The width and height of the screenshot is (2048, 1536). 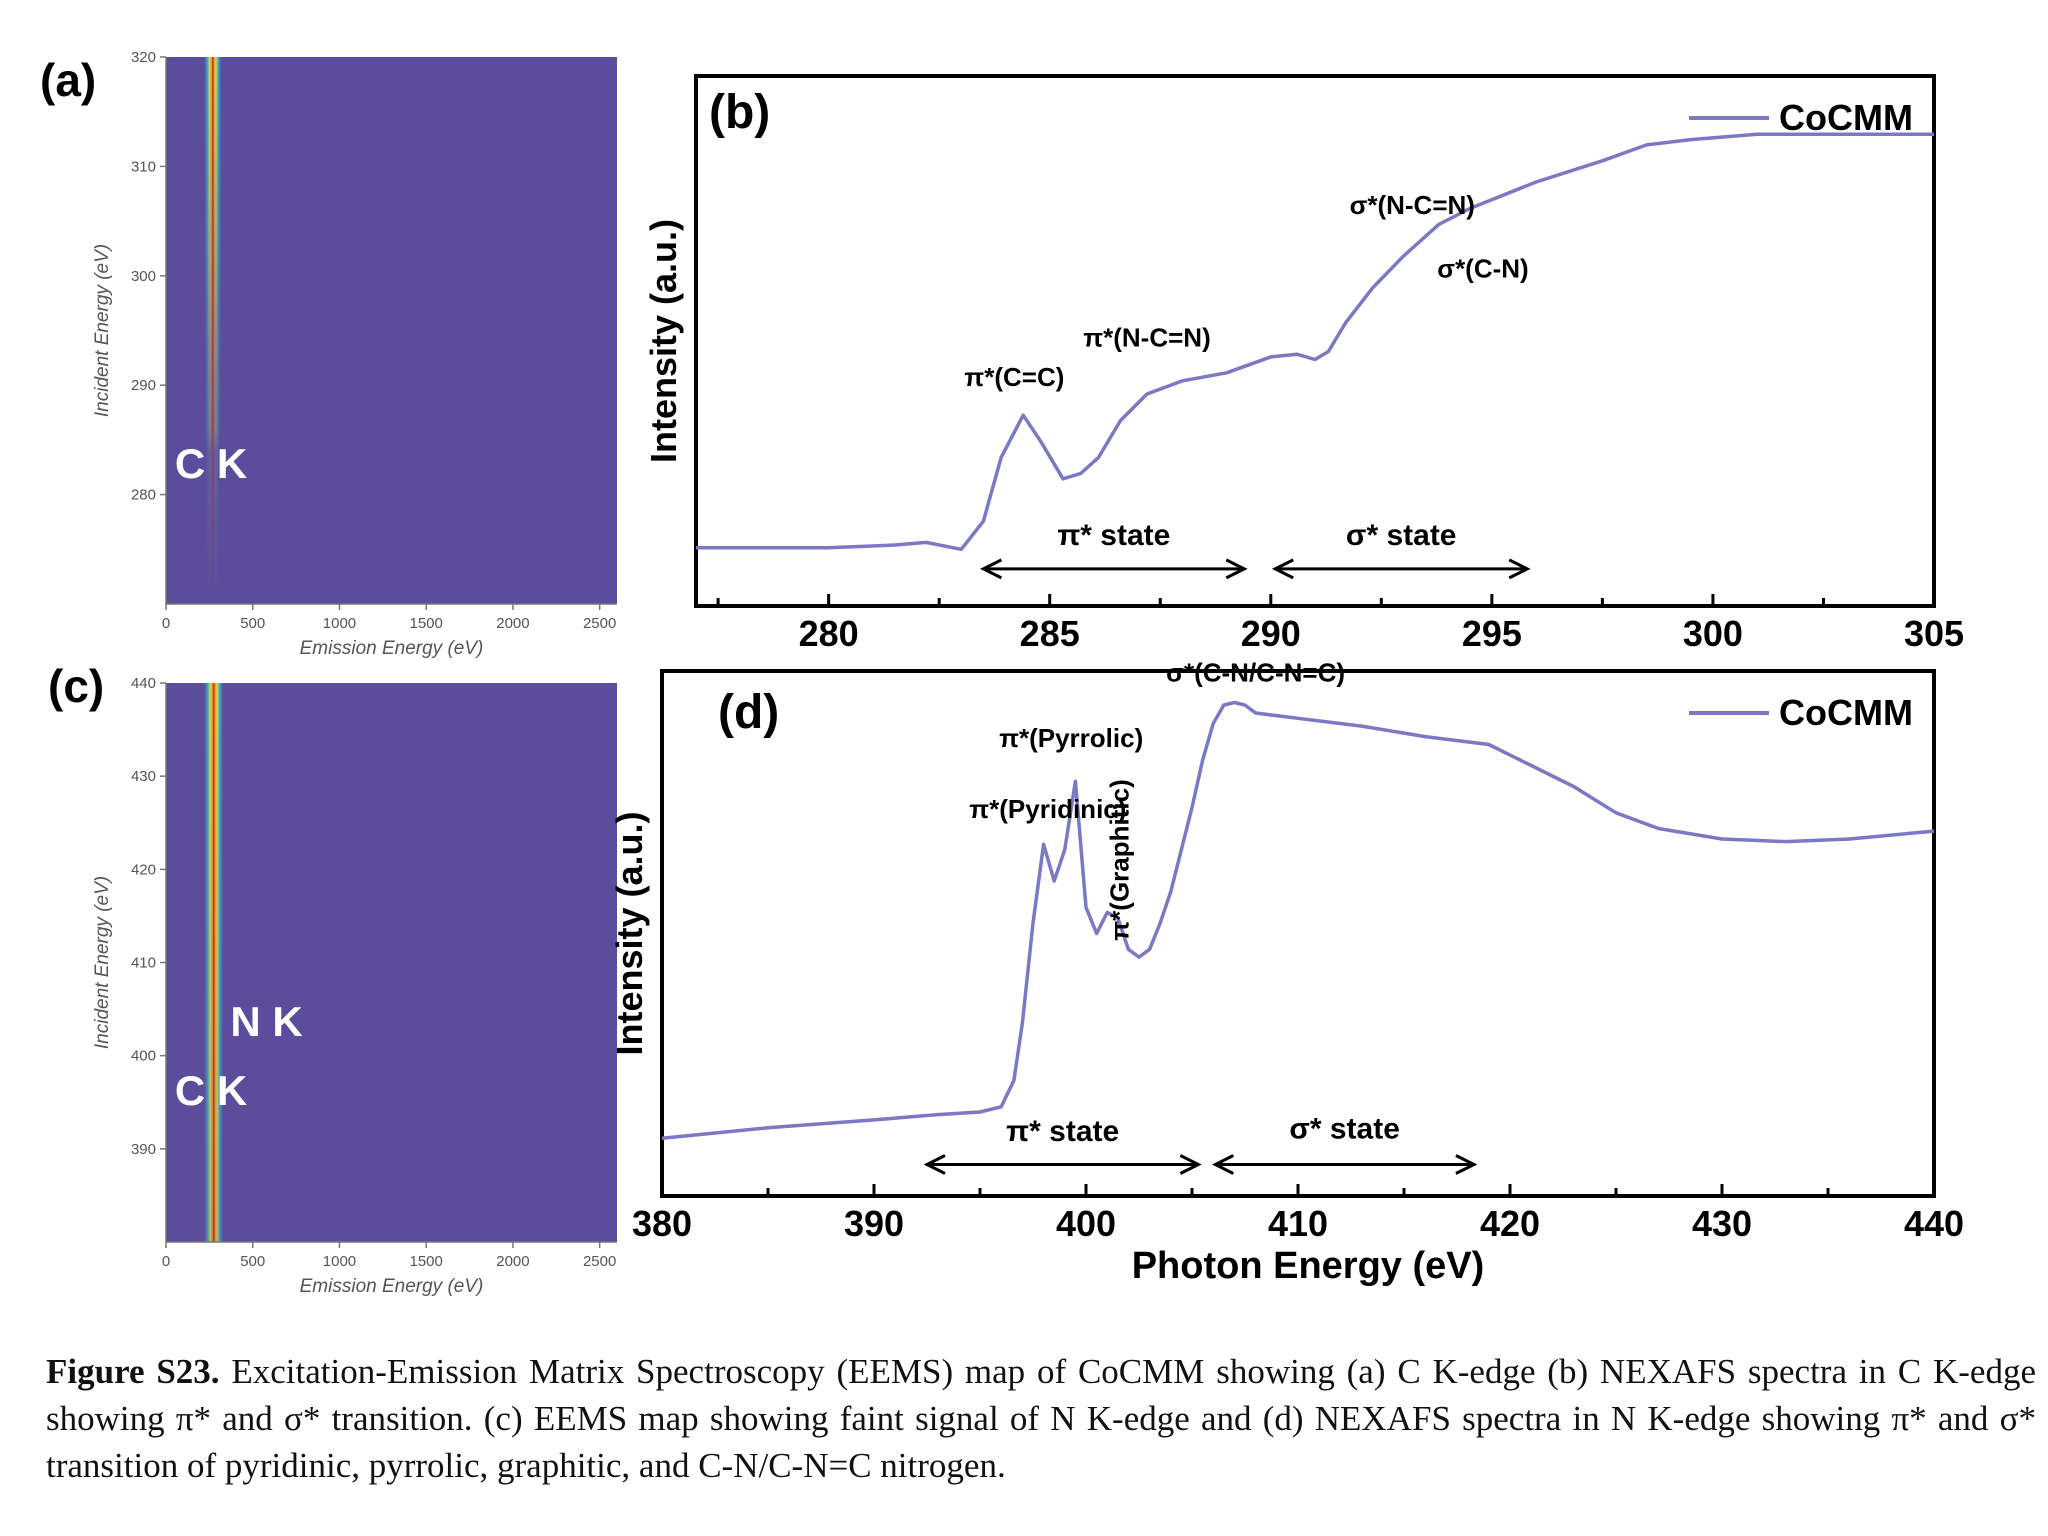 I want to click on y-tick-label: 400, so click(x=143, y=1056).